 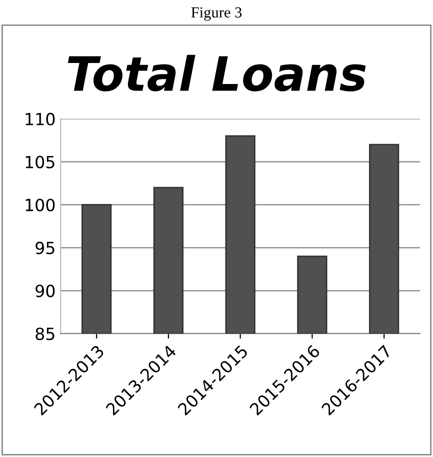 What do you see at coordinates (217, 73) in the screenshot?
I see `chart-title: Total Loans` at bounding box center [217, 73].